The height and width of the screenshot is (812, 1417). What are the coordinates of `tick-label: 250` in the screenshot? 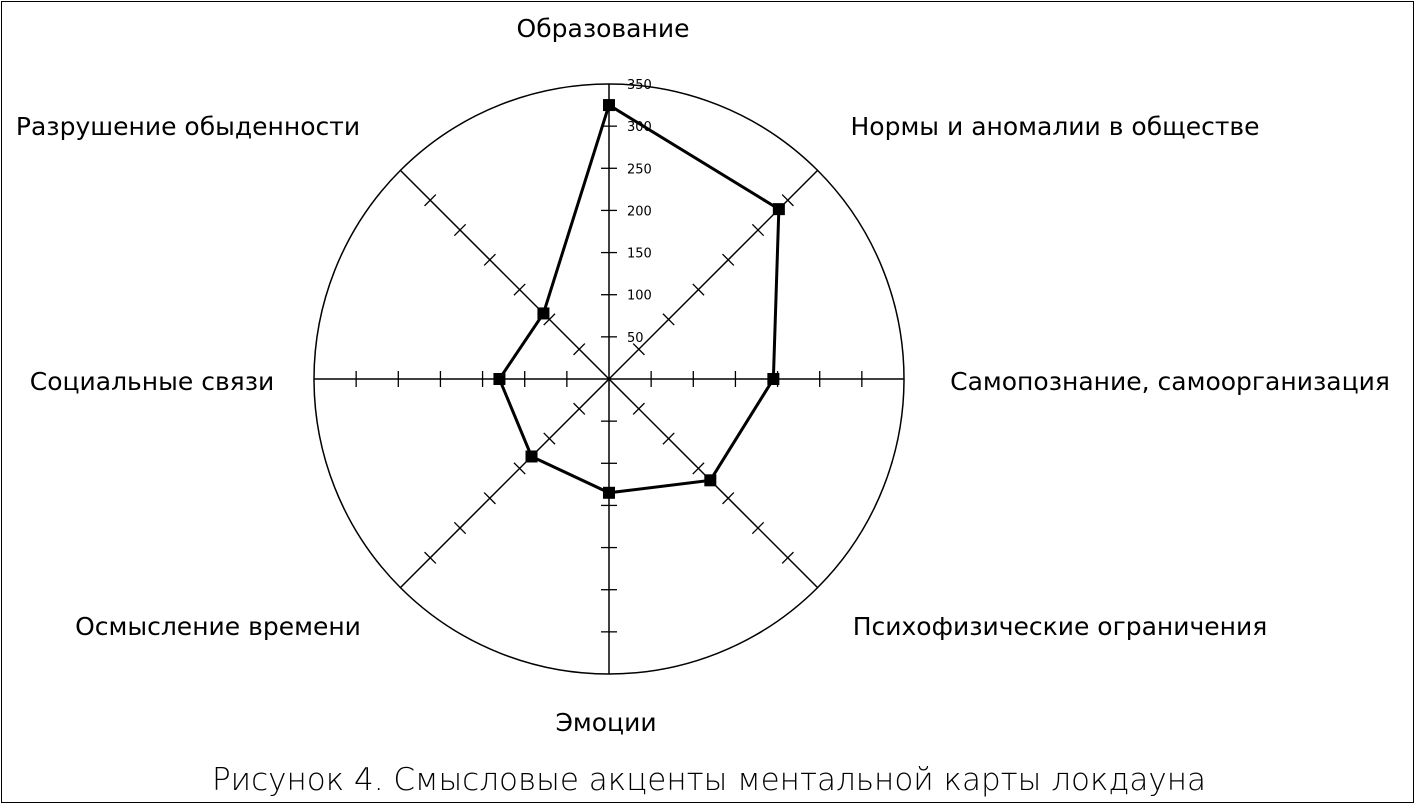 It's located at (639, 169).